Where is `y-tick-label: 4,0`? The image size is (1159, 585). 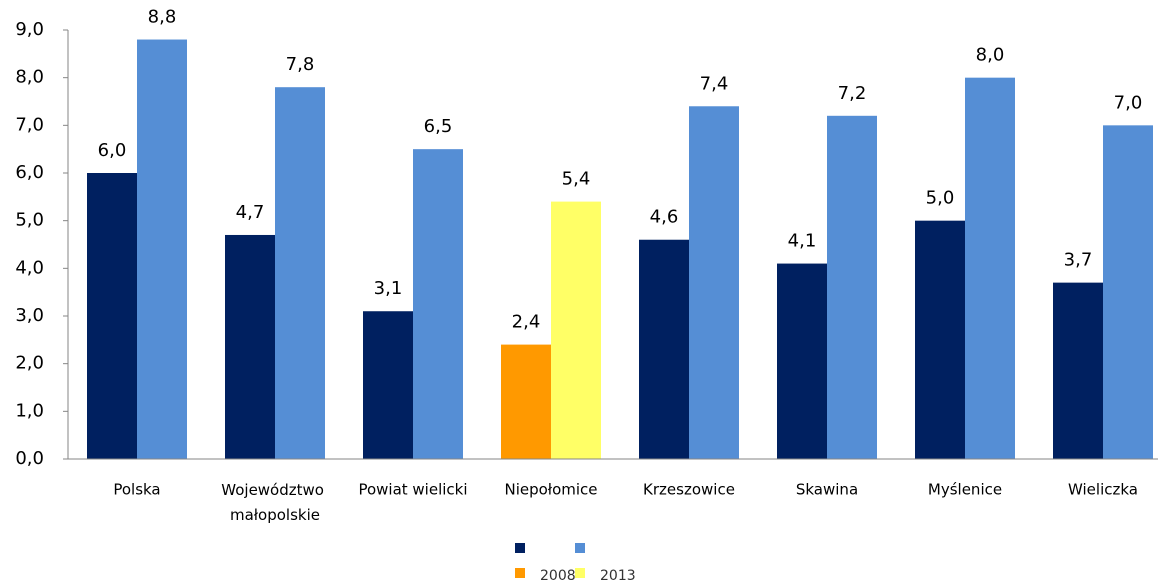 y-tick-label: 4,0 is located at coordinates (29, 267).